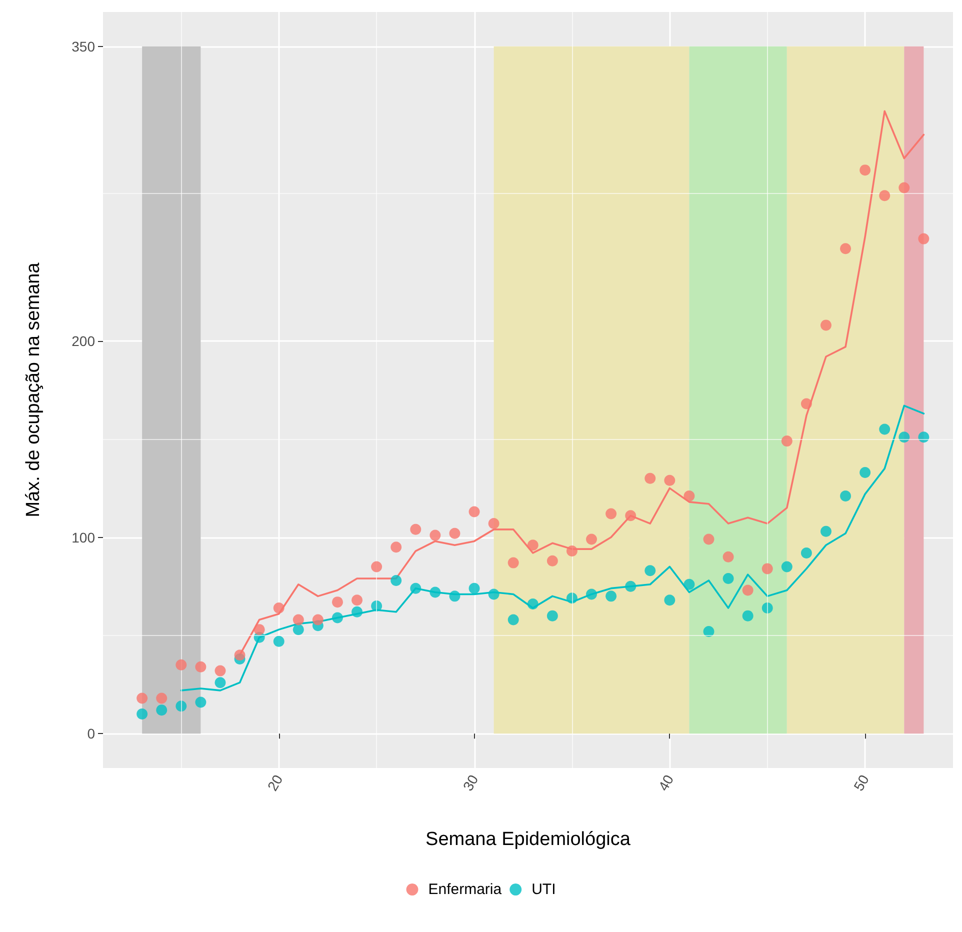  I want to click on x-tick-label: 20, so click(275, 783).